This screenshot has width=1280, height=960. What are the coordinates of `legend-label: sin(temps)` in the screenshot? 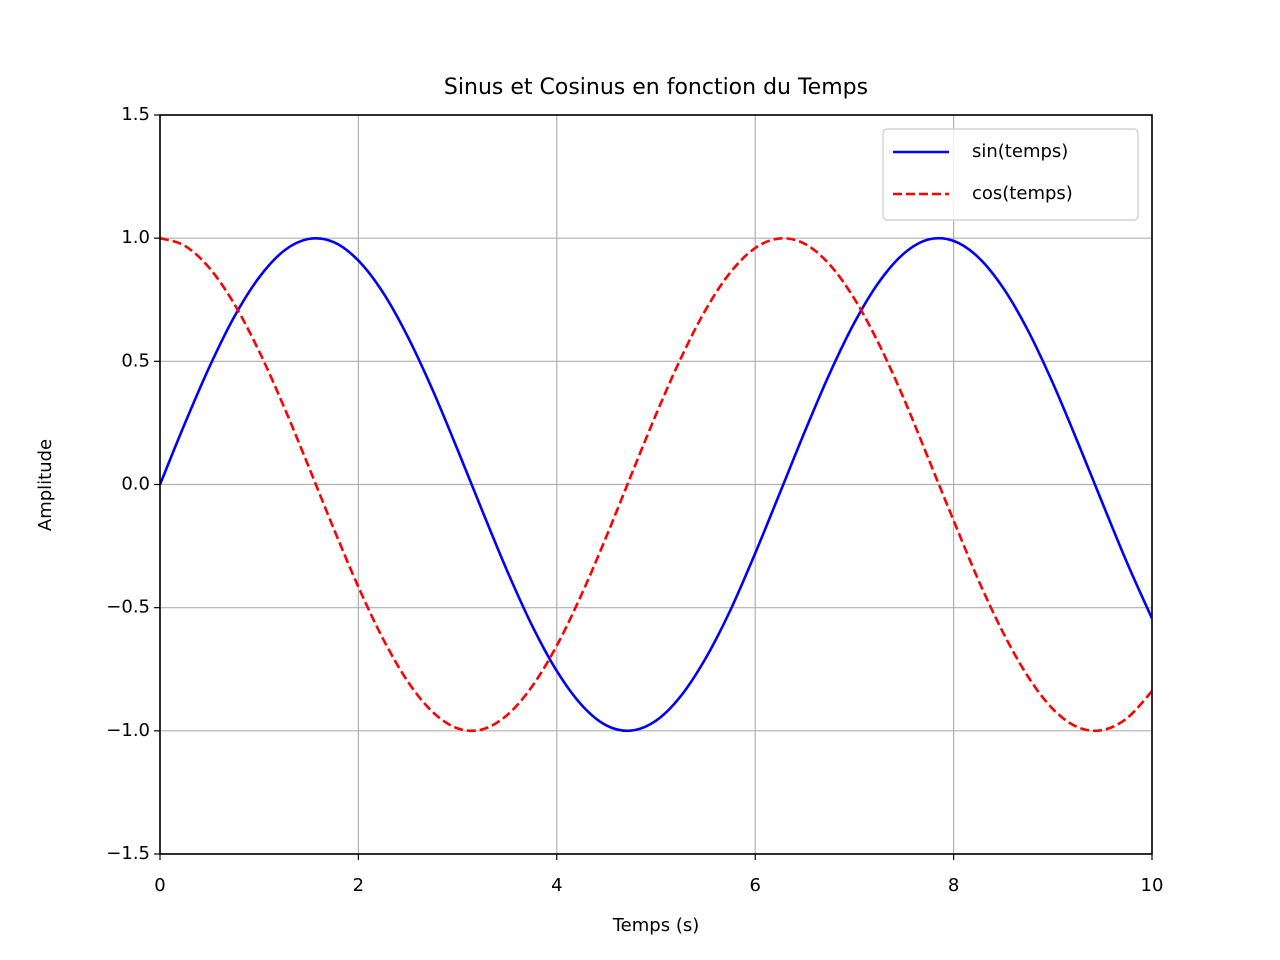 It's located at (1020, 151).